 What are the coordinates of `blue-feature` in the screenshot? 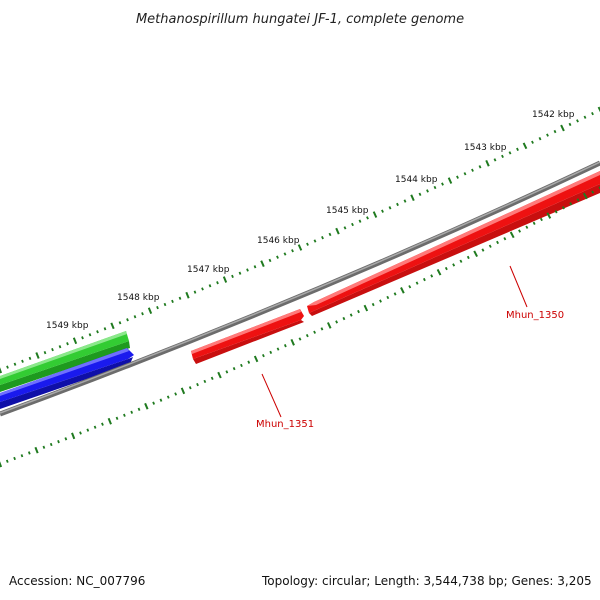 It's located at (67, 375).